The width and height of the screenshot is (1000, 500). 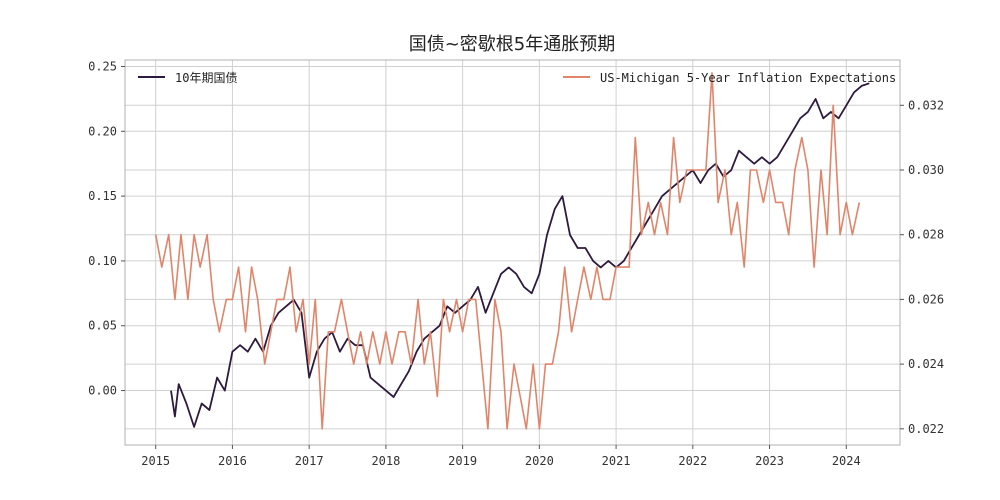 I want to click on chart-title: 国债~密歇根5年通胀预期, so click(x=512, y=44).